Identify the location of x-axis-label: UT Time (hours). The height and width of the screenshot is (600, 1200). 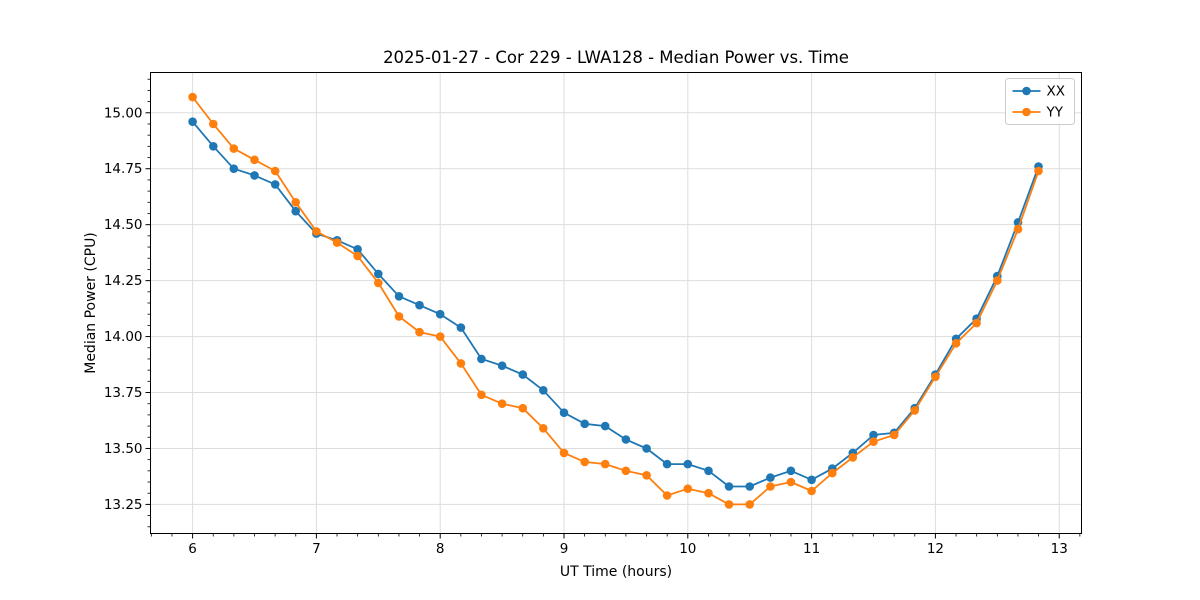
(616, 572).